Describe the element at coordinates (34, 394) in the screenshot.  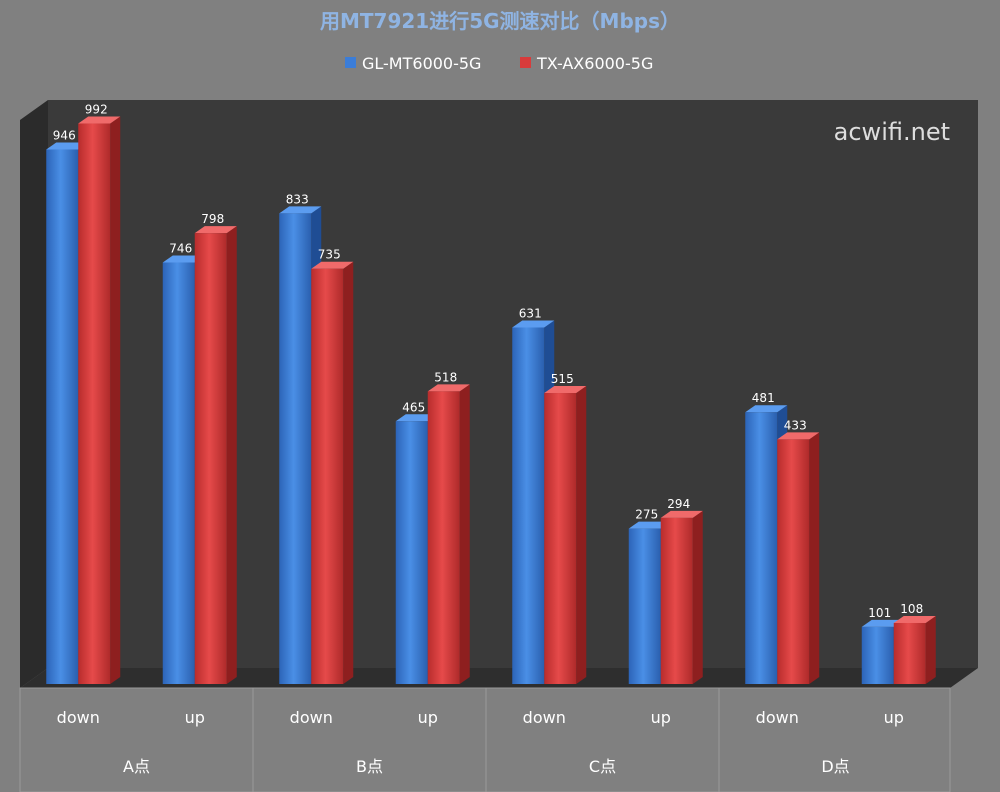
I see `side-wall` at that location.